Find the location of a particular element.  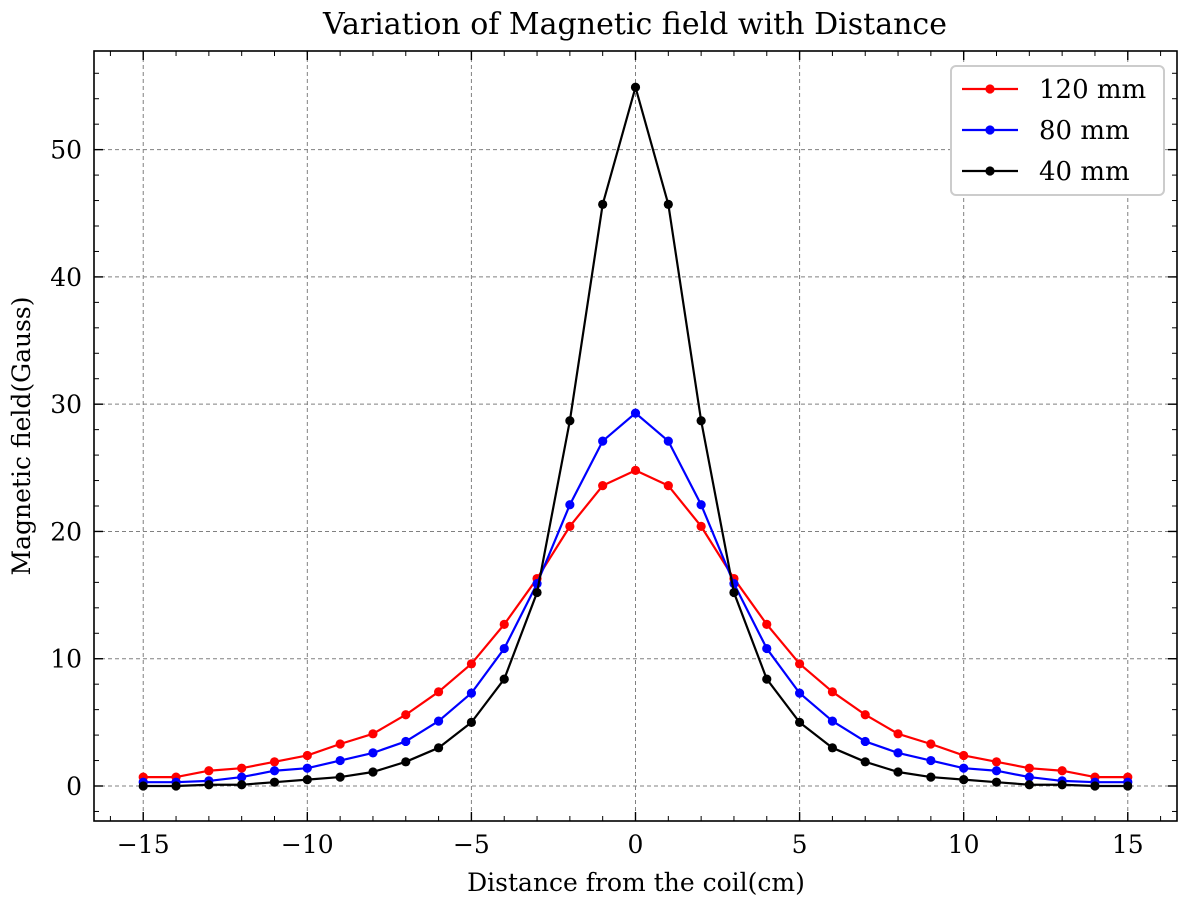

y-axis-label: Magnetic field(Gauss) is located at coordinates (21, 435).